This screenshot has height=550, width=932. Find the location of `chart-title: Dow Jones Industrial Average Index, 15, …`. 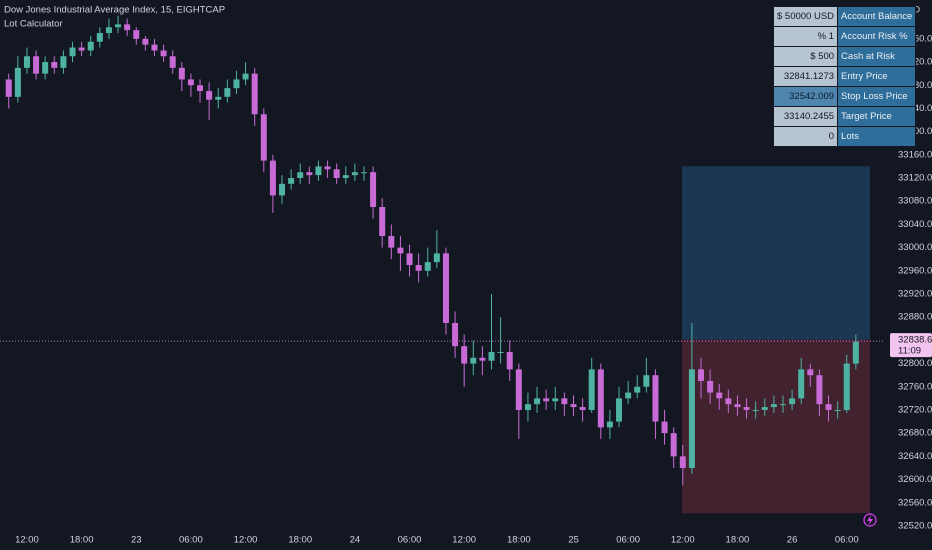

chart-title: Dow Jones Industrial Average Index, 15, … is located at coordinates (114, 10).